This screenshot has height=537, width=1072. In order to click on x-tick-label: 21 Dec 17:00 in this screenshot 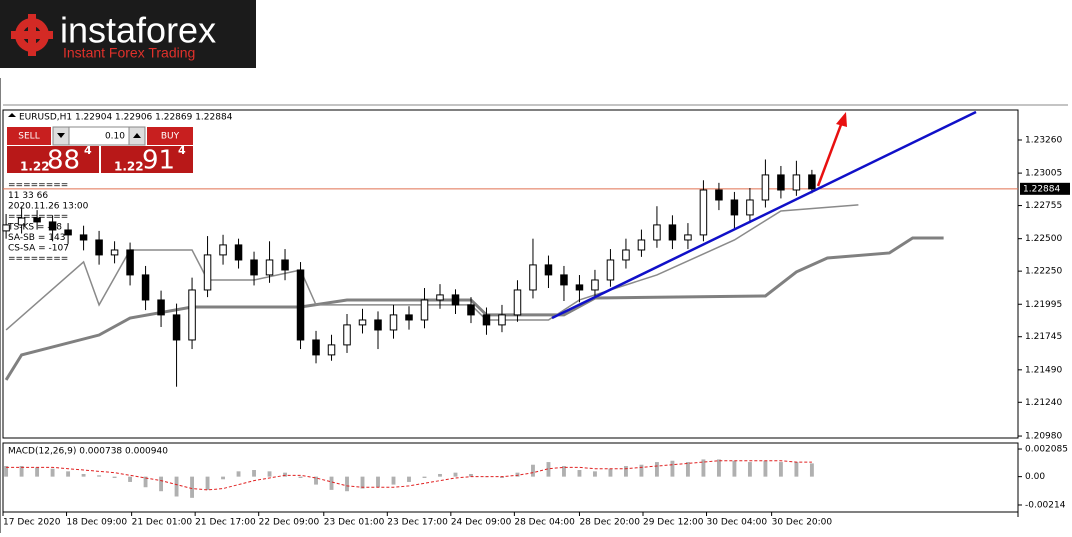, I will do `click(225, 523)`.